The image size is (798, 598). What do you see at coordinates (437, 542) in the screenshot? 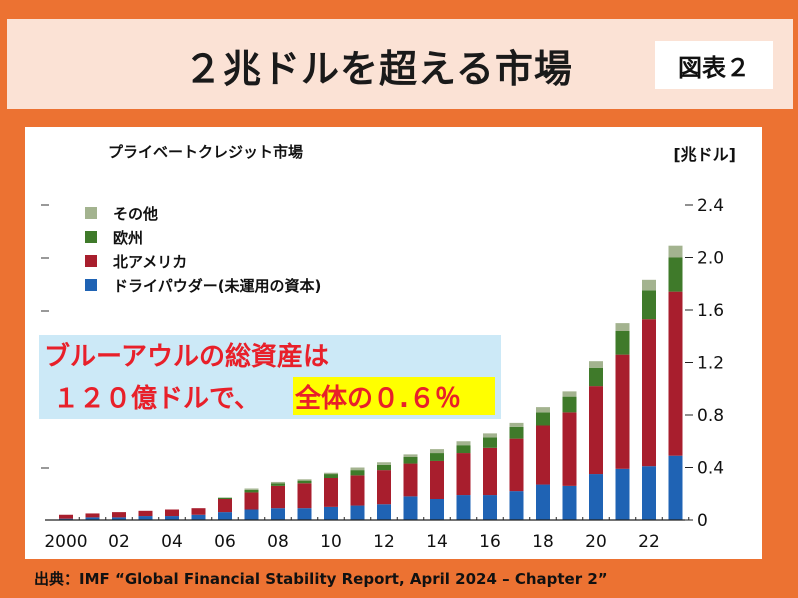
I see `x-tick-label-14: 14` at bounding box center [437, 542].